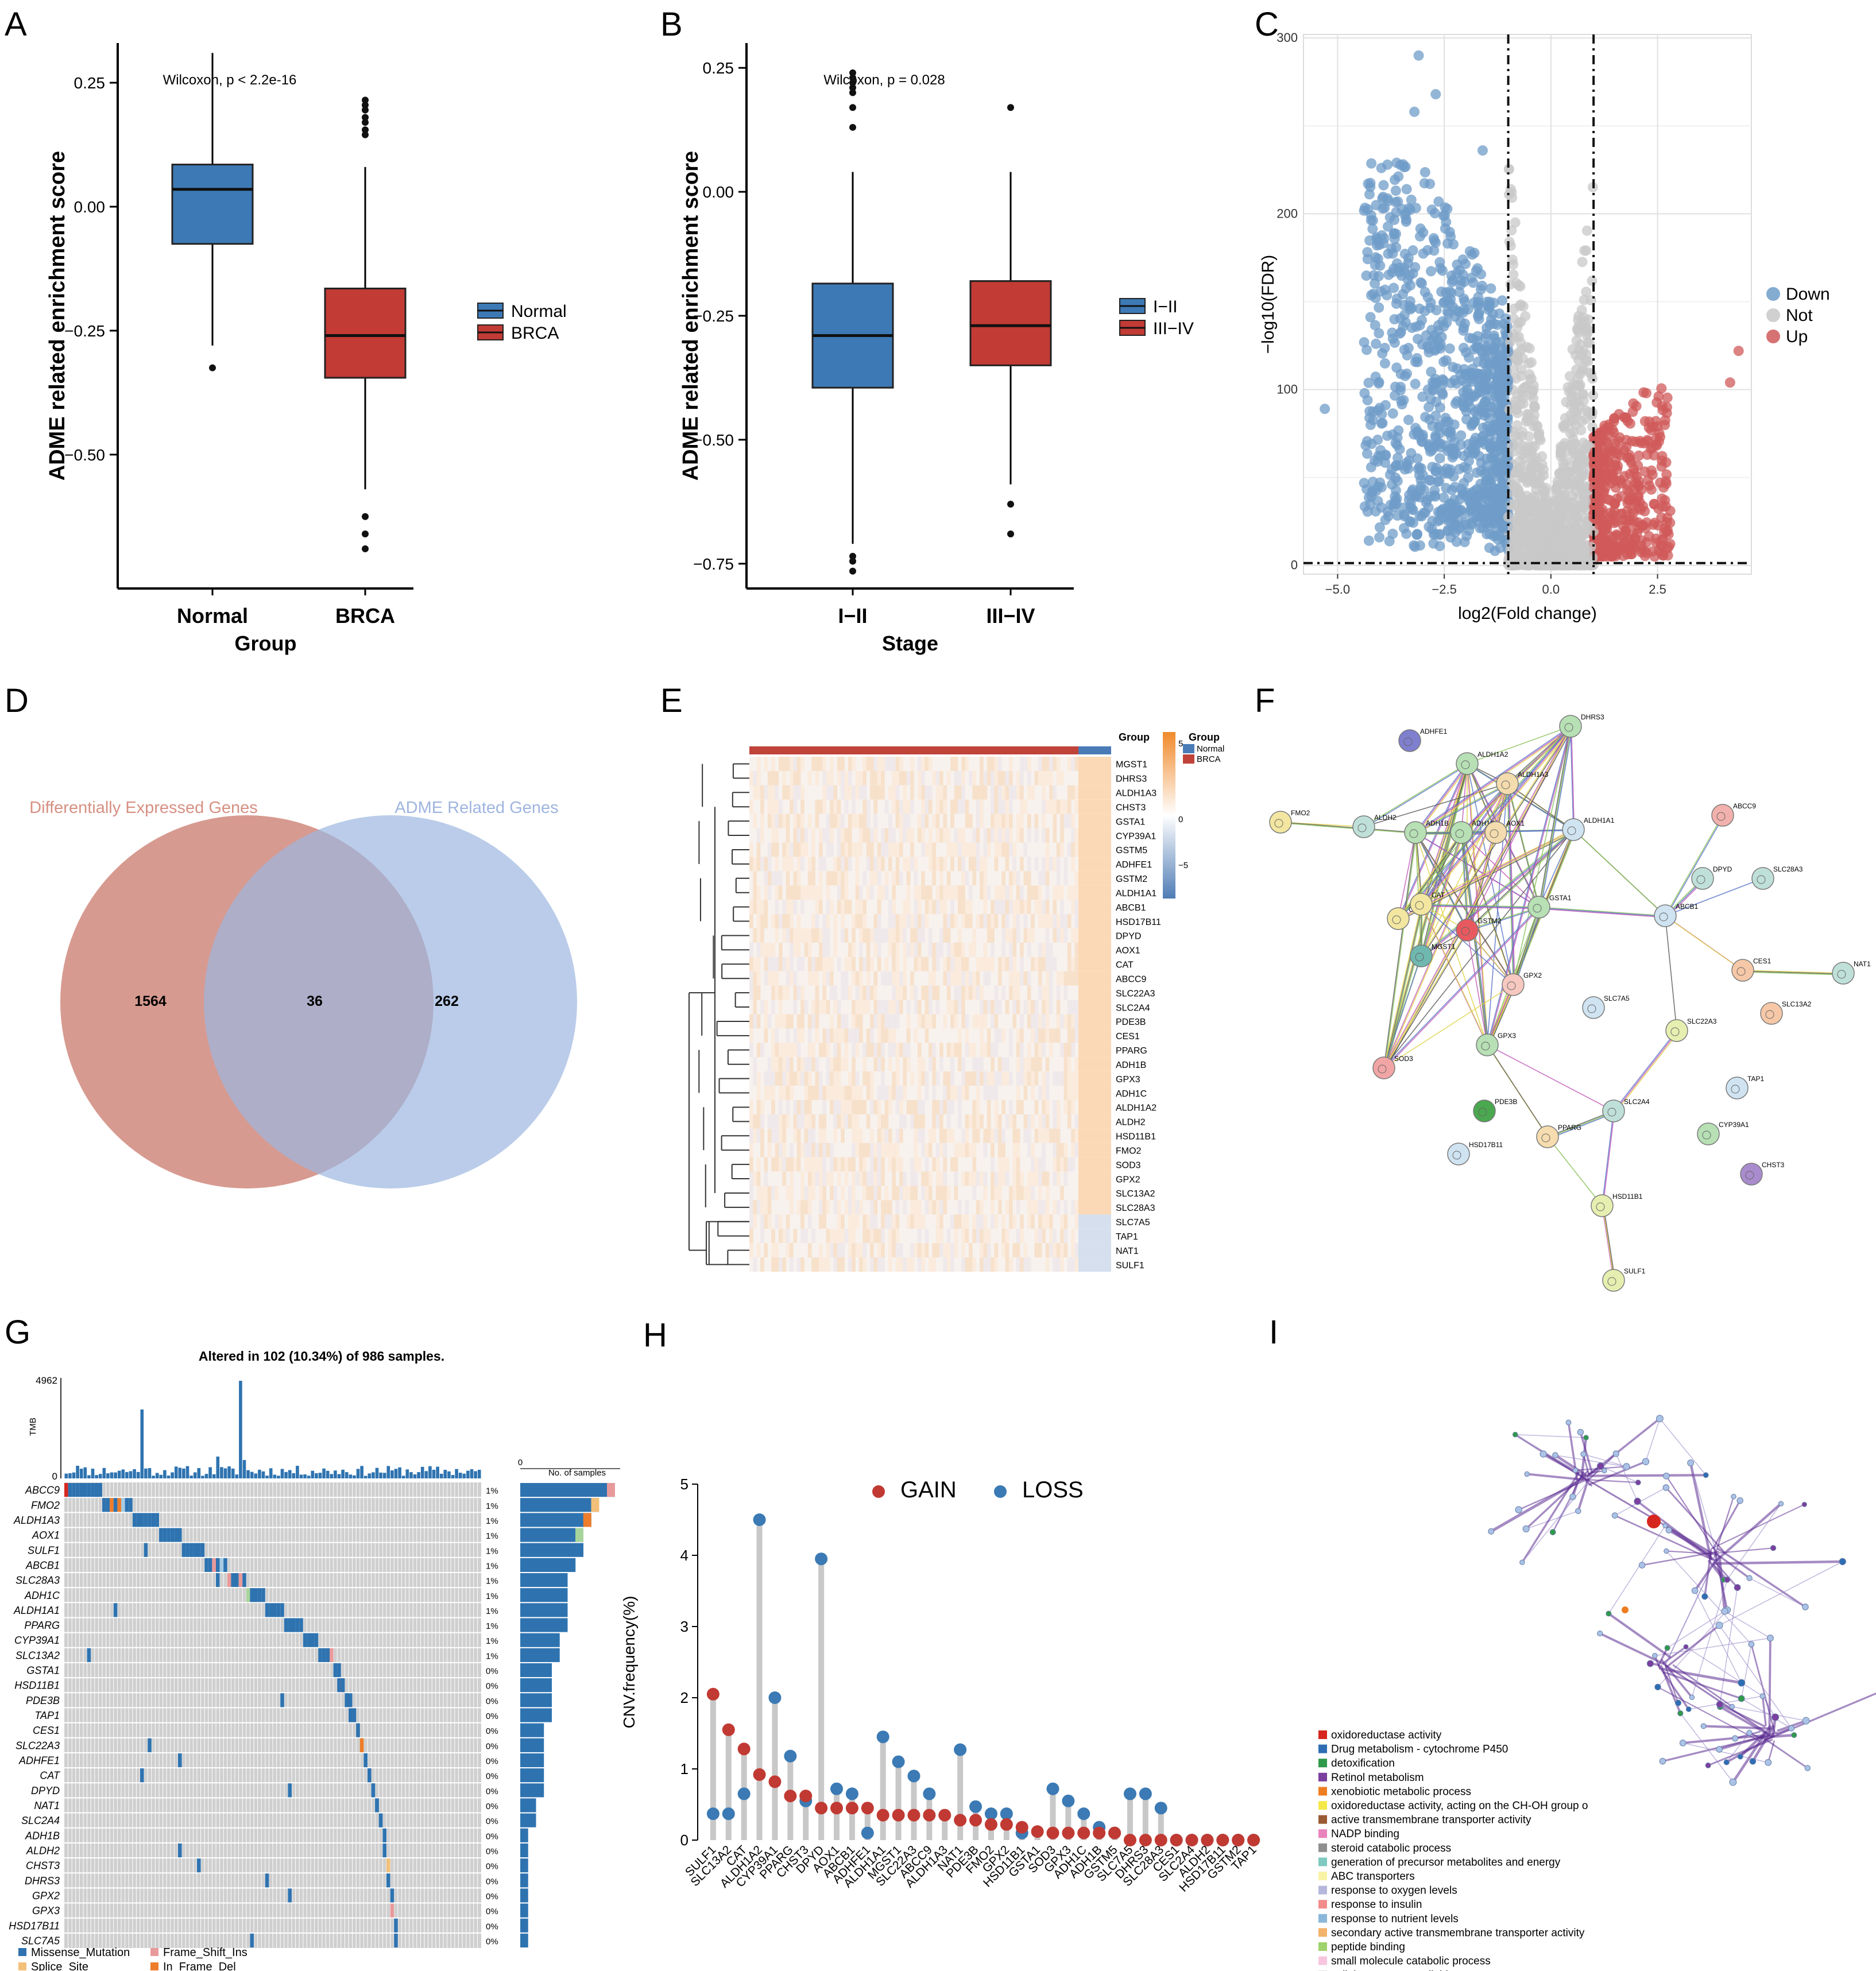 This screenshot has height=1971, width=1876. Describe the element at coordinates (1799, 315) in the screenshot. I see `legend-label: Not` at that location.